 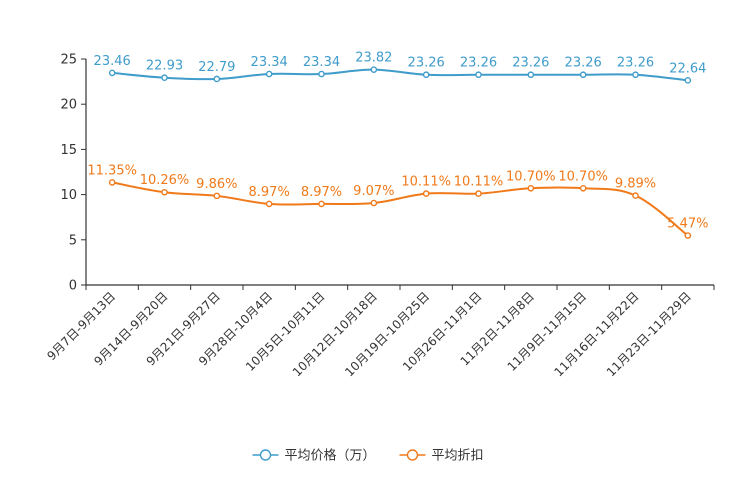 What do you see at coordinates (216, 67) in the screenshot?
I see `data-label: 22.79` at bounding box center [216, 67].